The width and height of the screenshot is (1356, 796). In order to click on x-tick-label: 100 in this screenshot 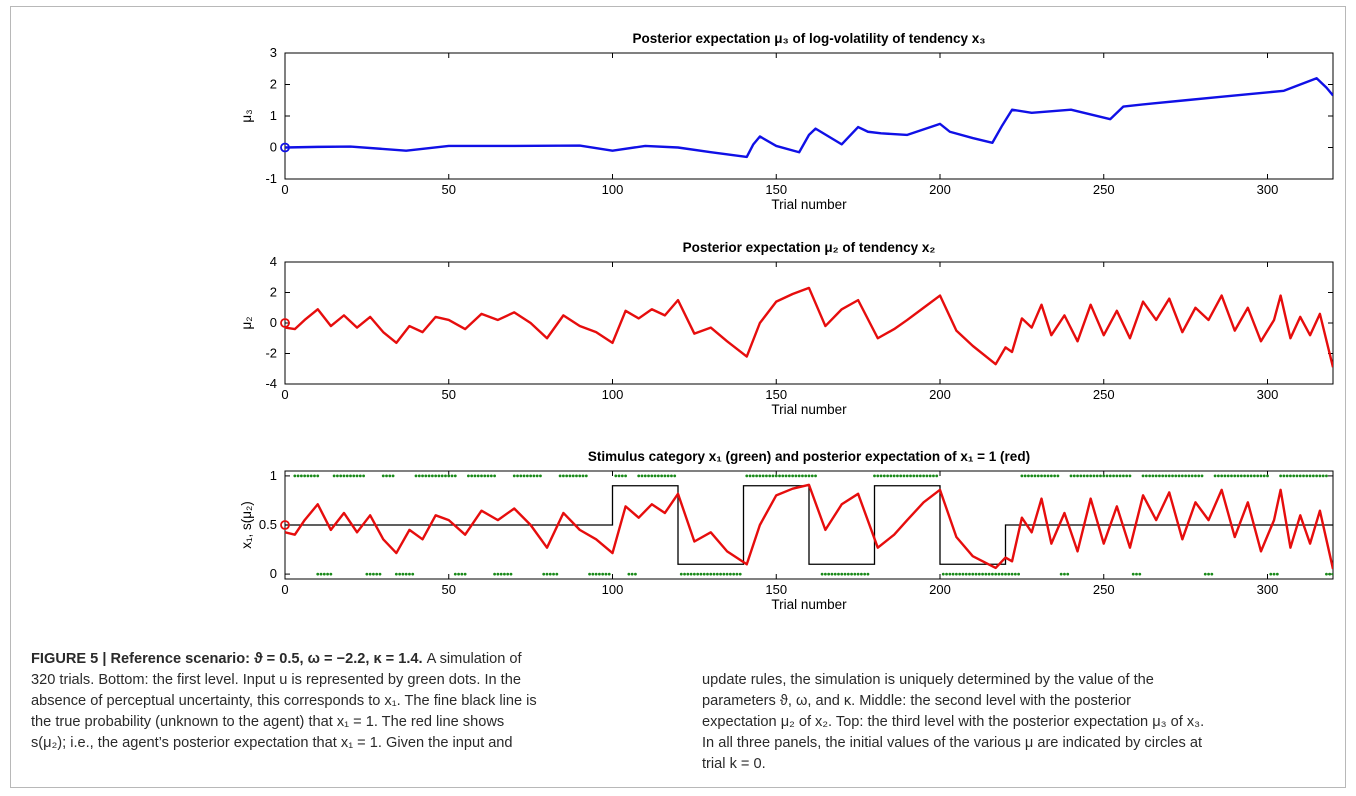, I will do `click(613, 394)`.